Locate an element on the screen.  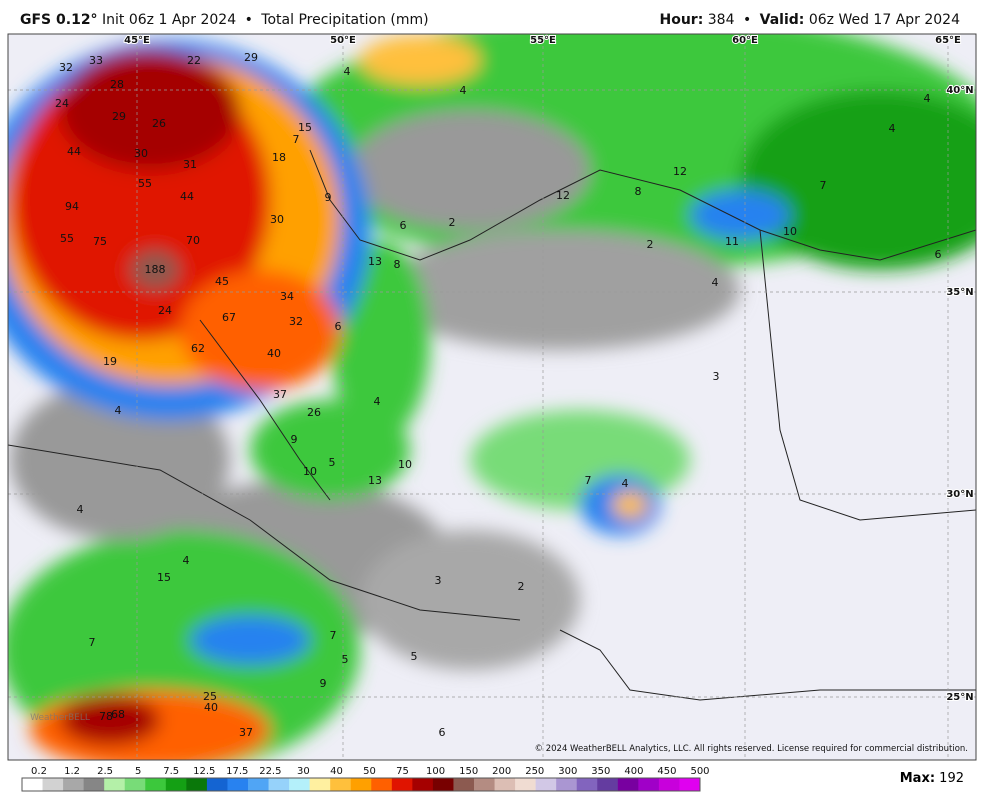
graticule-label: 40°N is located at coordinates (959, 90).